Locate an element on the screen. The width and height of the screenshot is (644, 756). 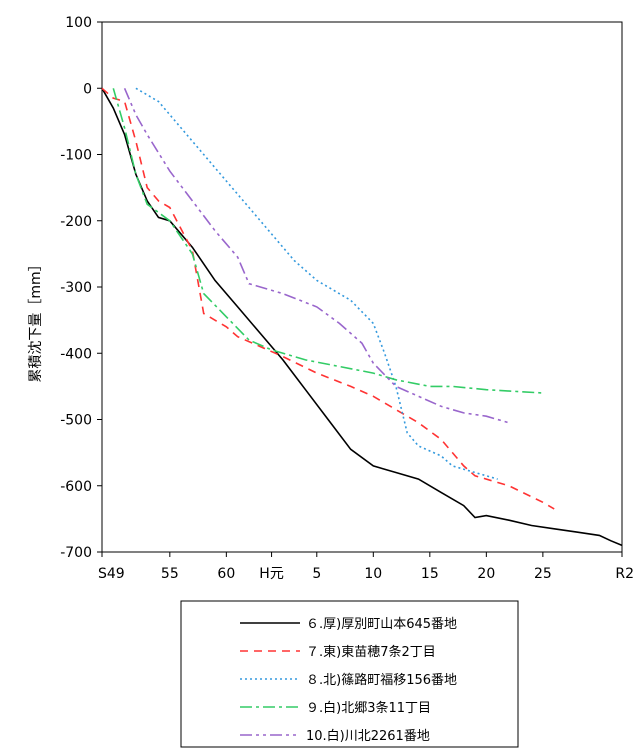
y-tick-label: -500 is located at coordinates (76, 421).